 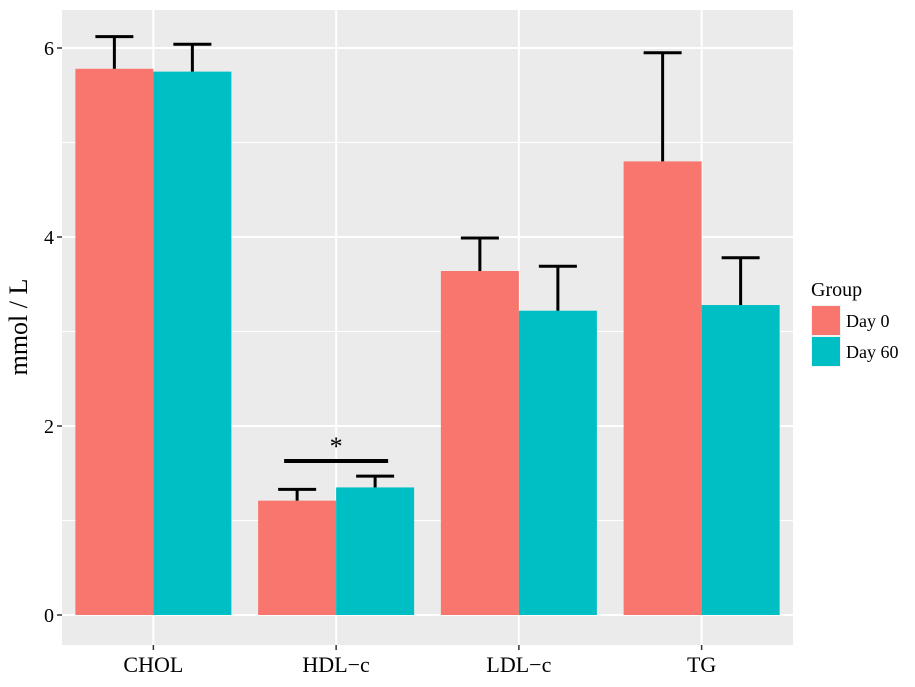 What do you see at coordinates (419, 661) in the screenshot?
I see `x-axis: CHOL HDL−c LDL−c TG` at bounding box center [419, 661].